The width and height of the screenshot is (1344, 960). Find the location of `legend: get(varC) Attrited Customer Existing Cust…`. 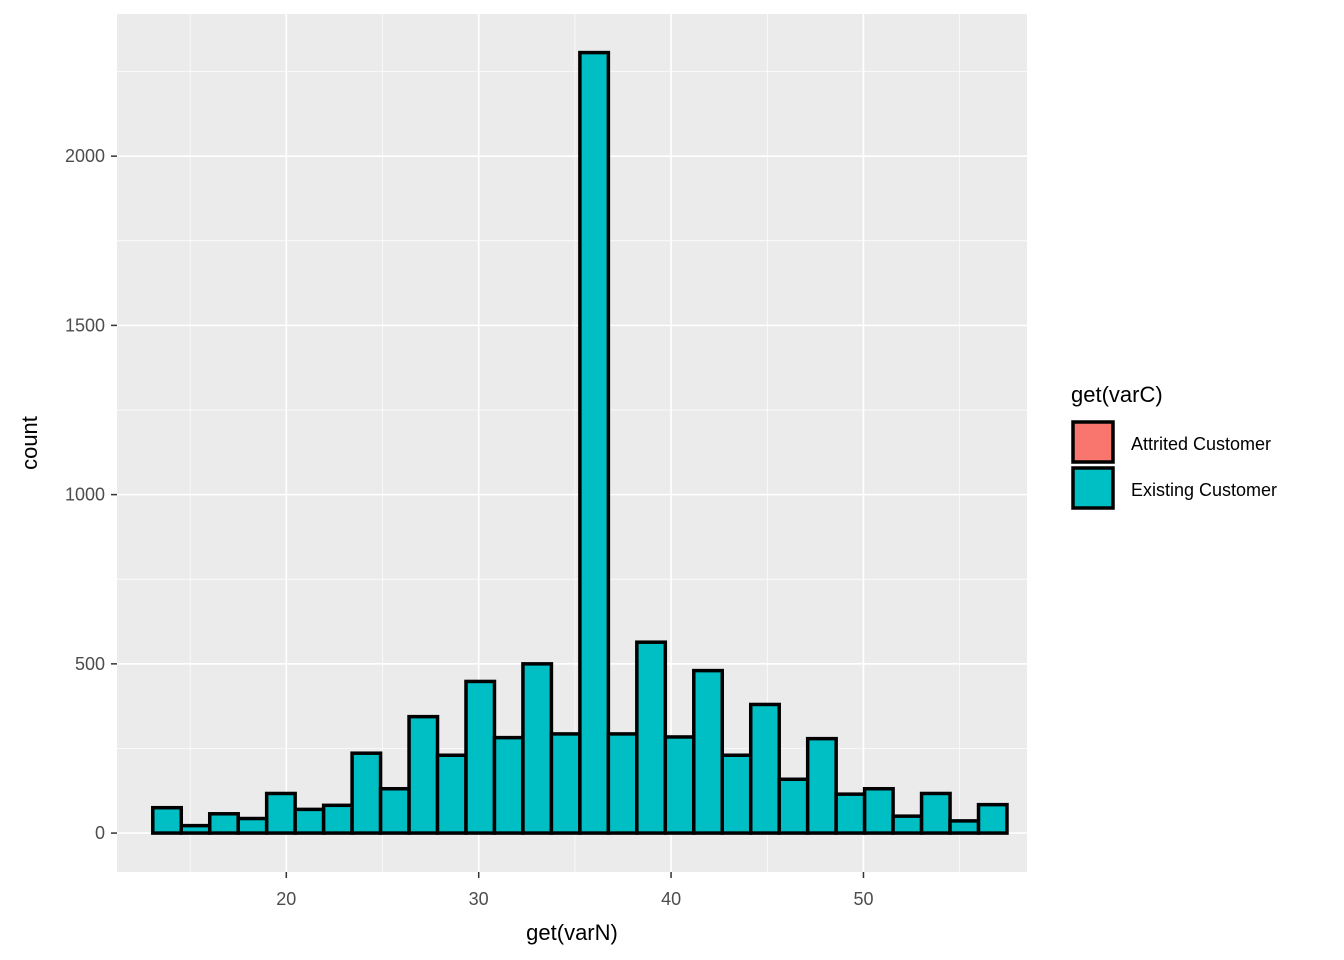

legend: get(varC) Attrited Customer Existing Cust… is located at coordinates (1174, 446).